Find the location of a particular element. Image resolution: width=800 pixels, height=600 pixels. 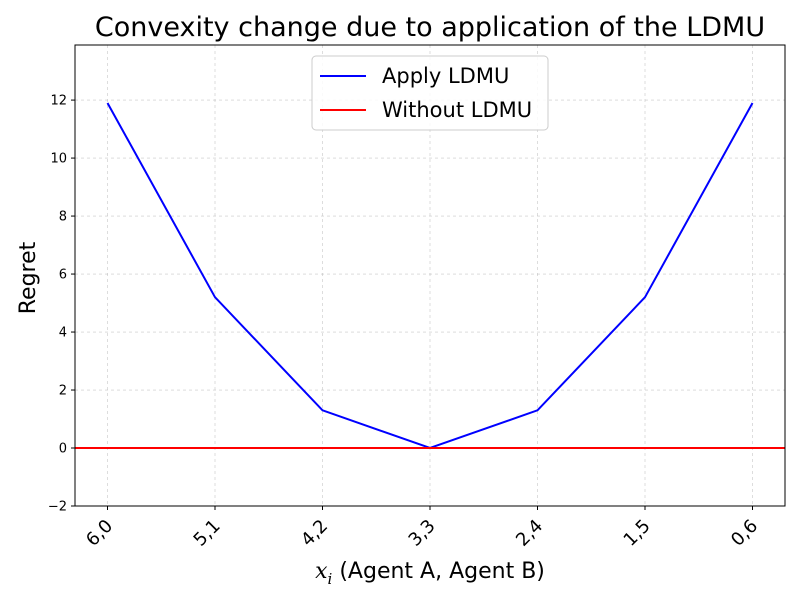

y-tick-label: 8 is located at coordinates (63, 217).